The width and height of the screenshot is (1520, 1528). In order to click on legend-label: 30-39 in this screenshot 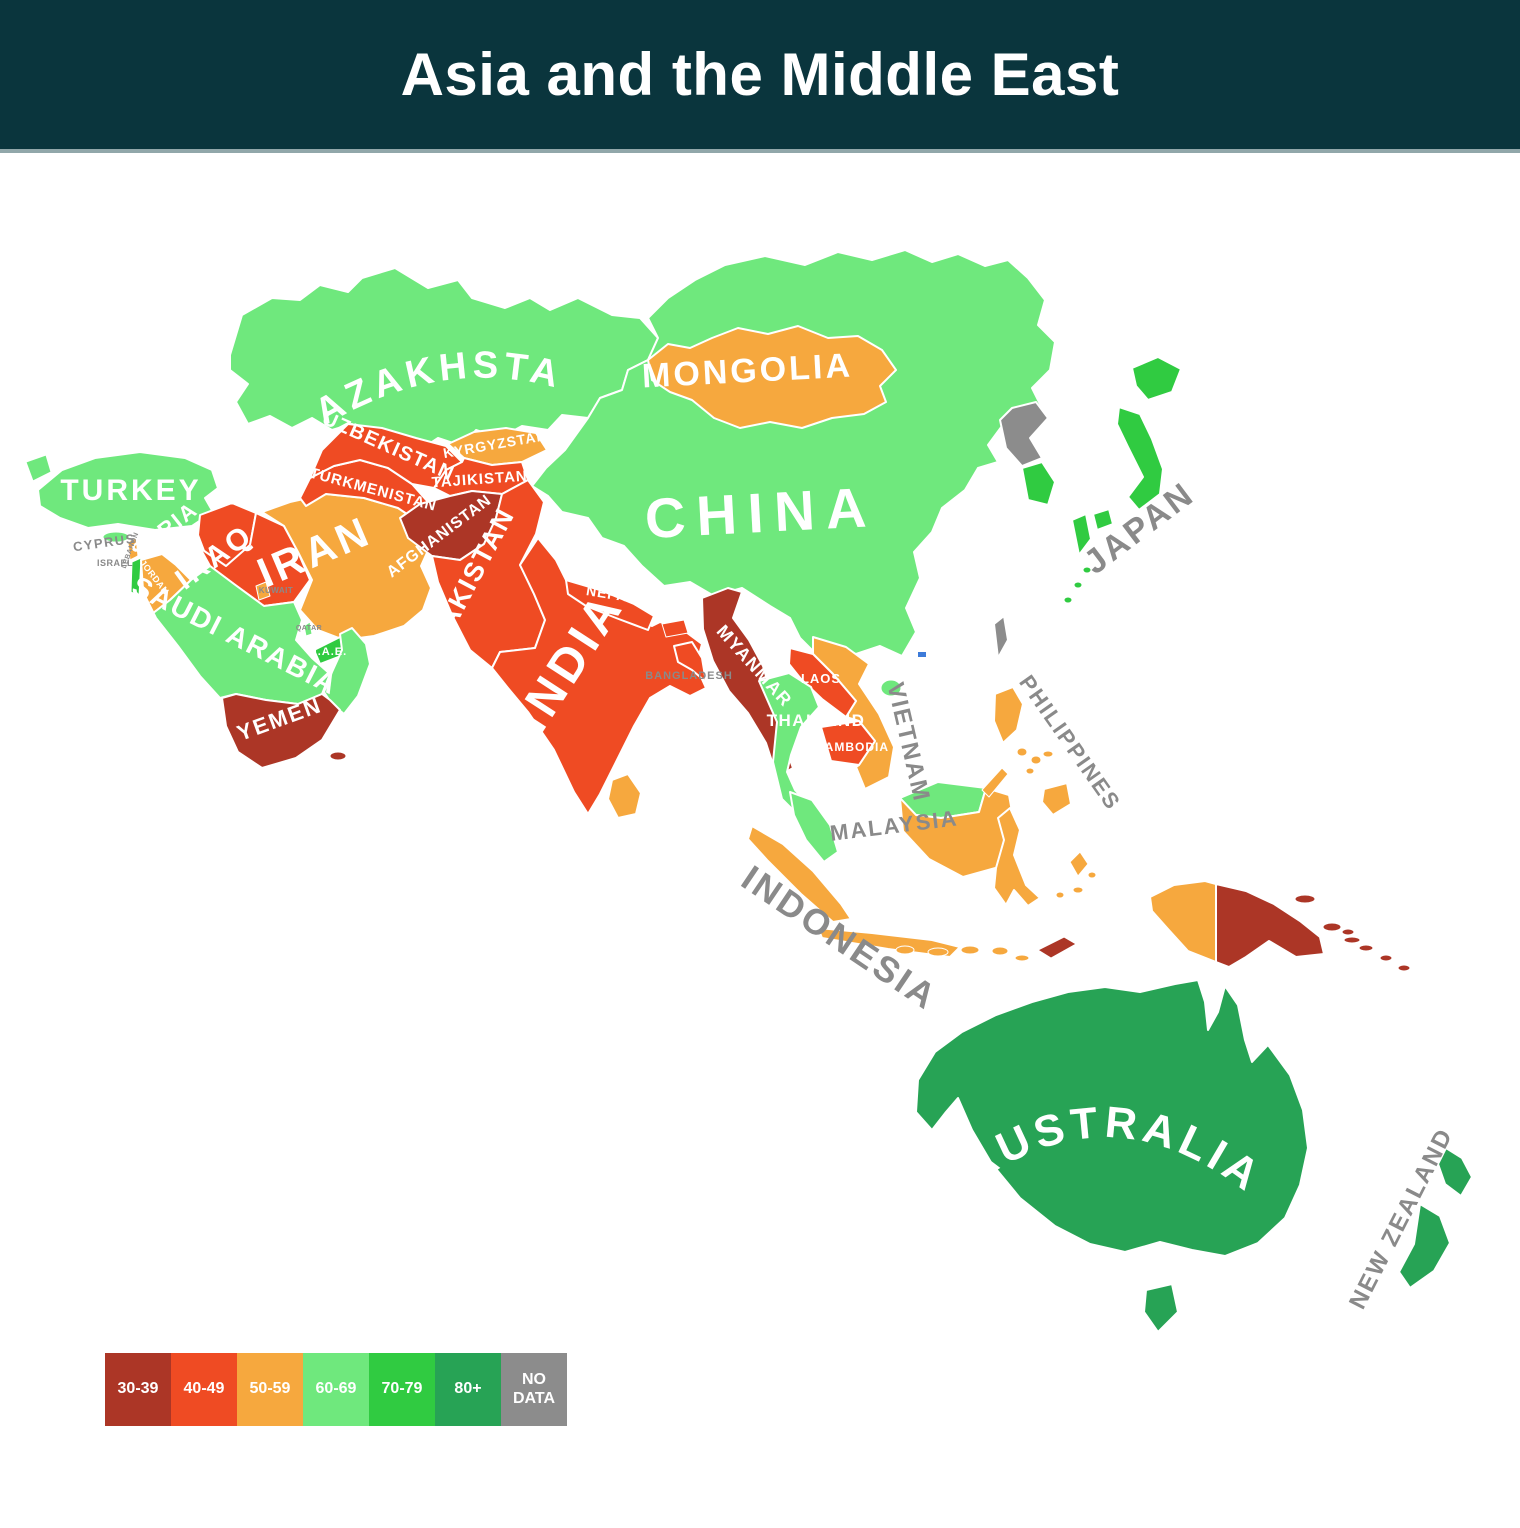, I will do `click(138, 1389)`.